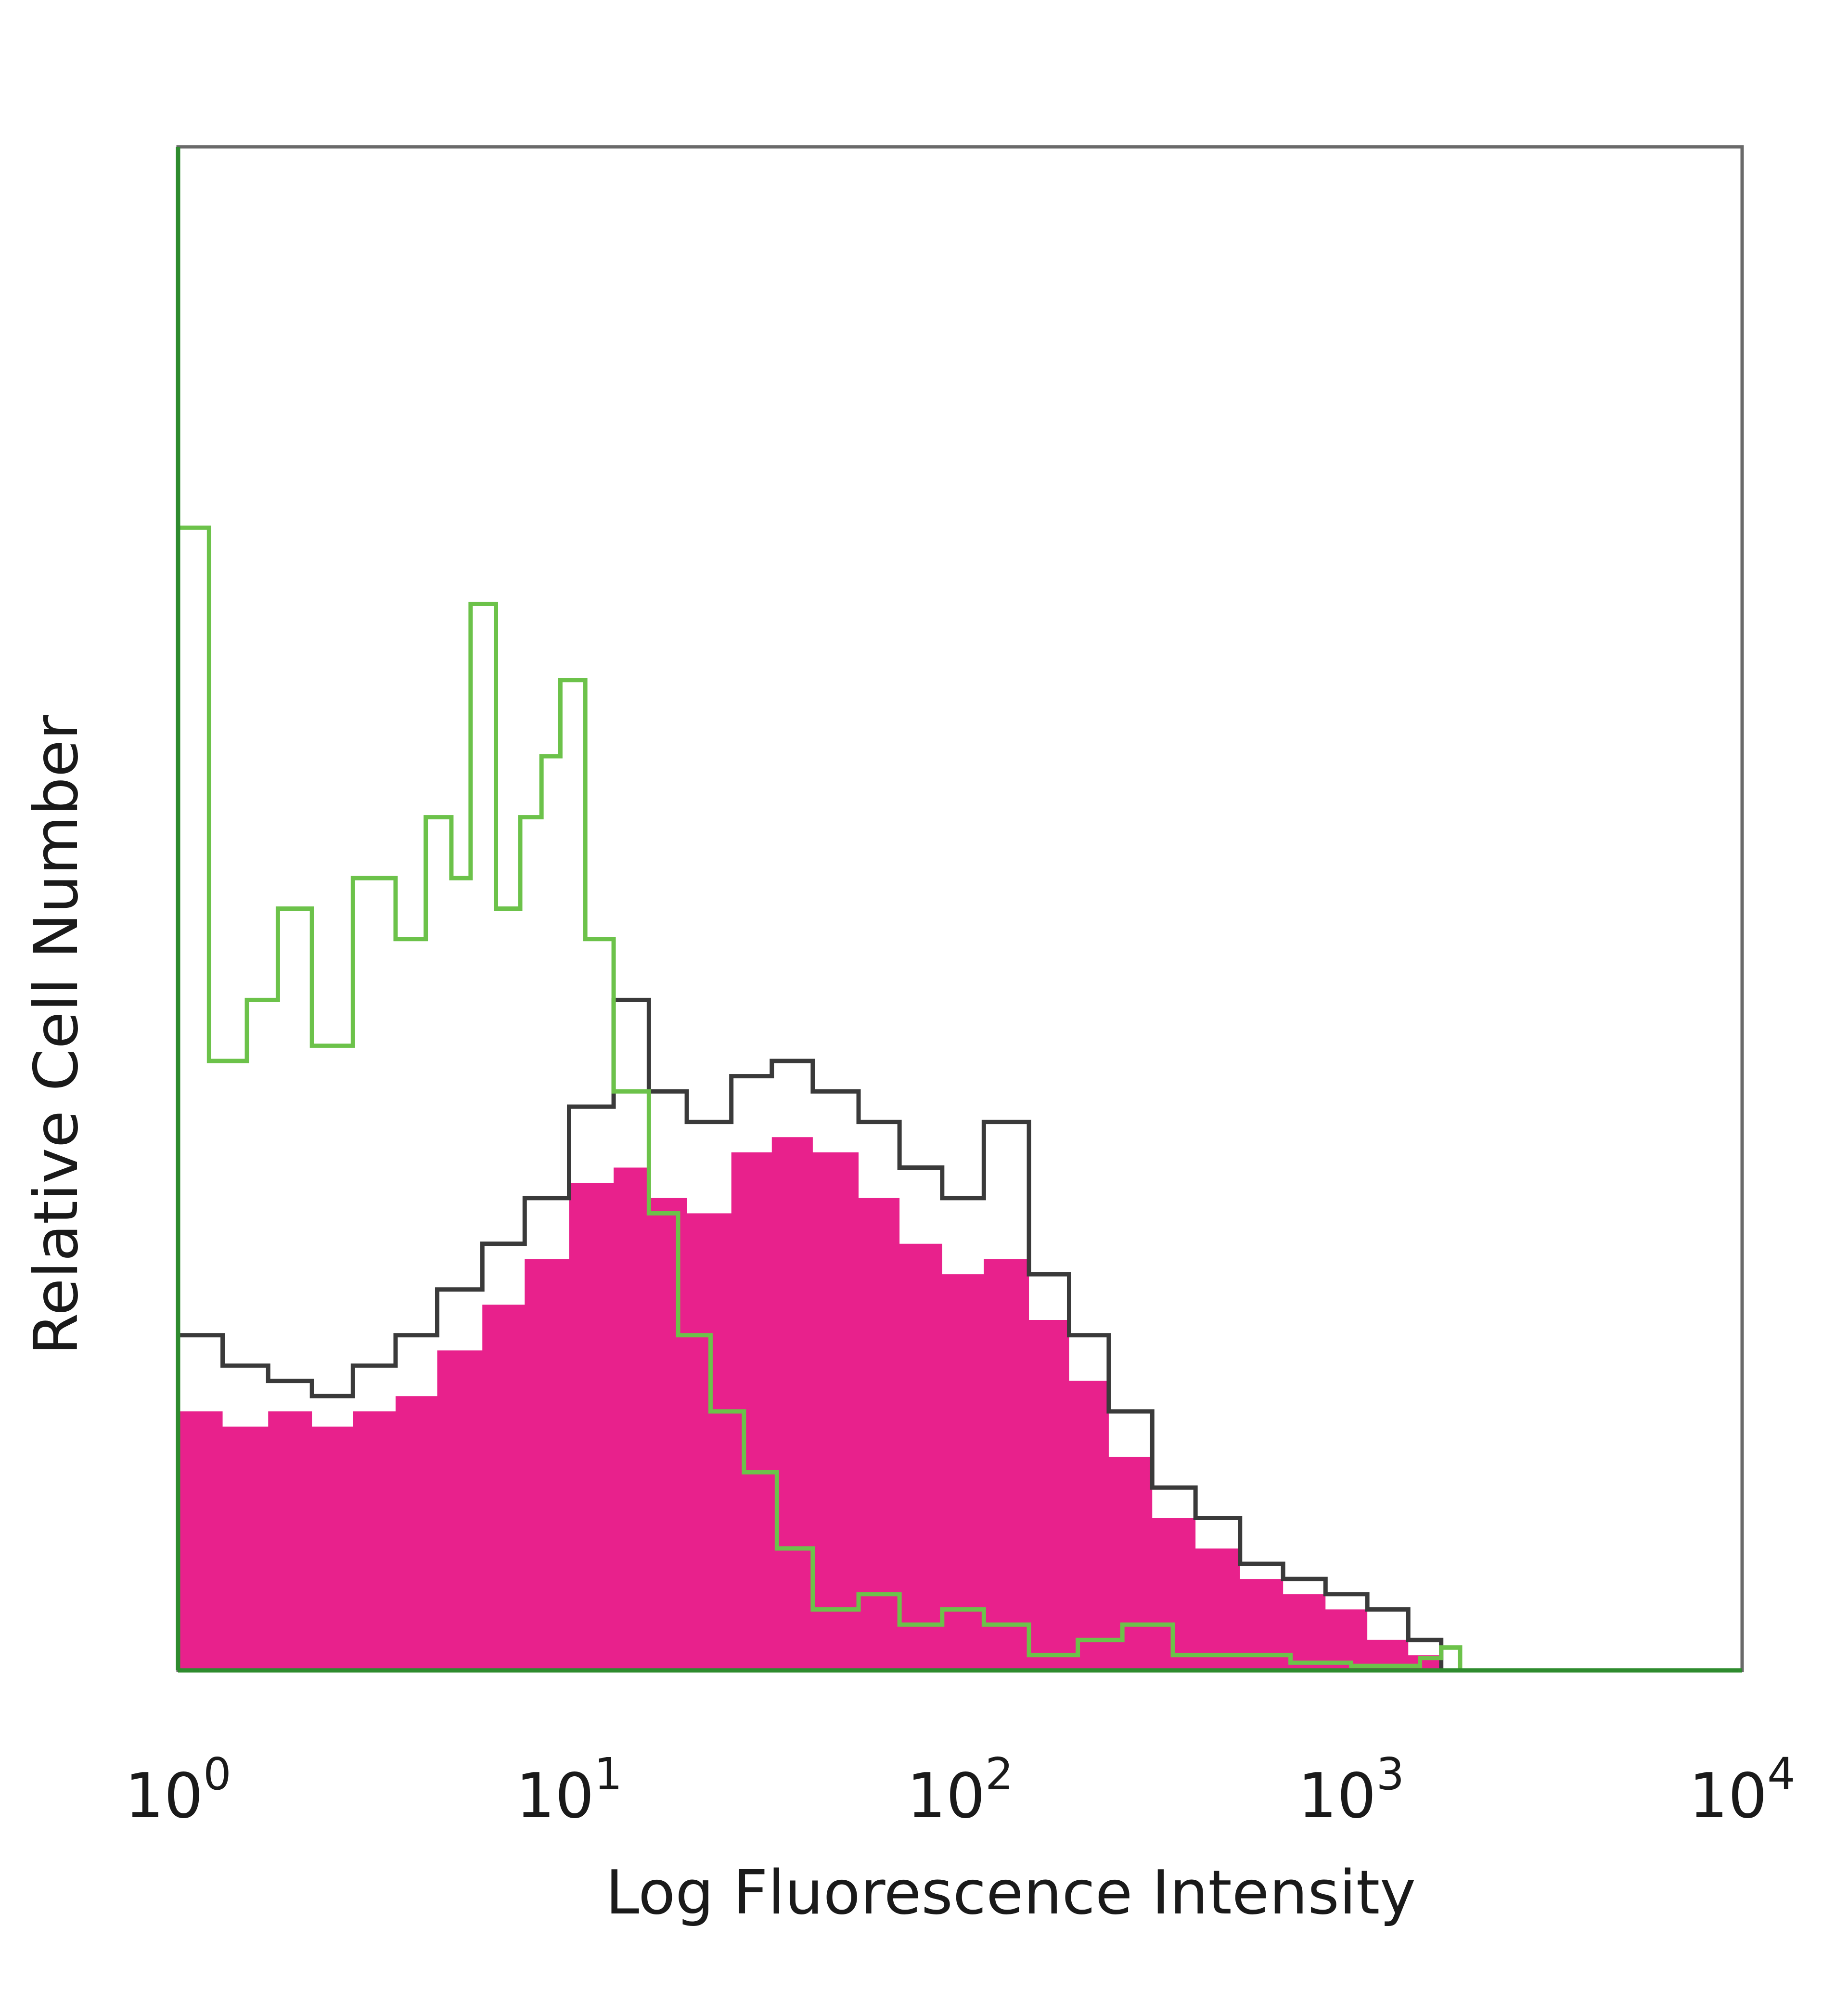 Image resolution: width=1848 pixels, height=2003 pixels. What do you see at coordinates (1742, 1790) in the screenshot?
I see `x-tick-label: 10⁴` at bounding box center [1742, 1790].